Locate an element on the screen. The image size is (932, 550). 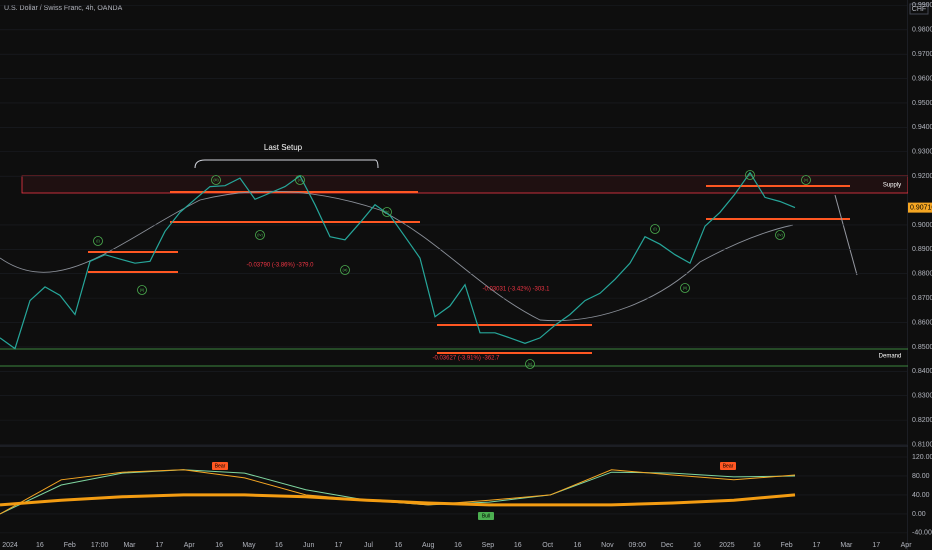
last-price-tag is located at coordinates (920, 207).